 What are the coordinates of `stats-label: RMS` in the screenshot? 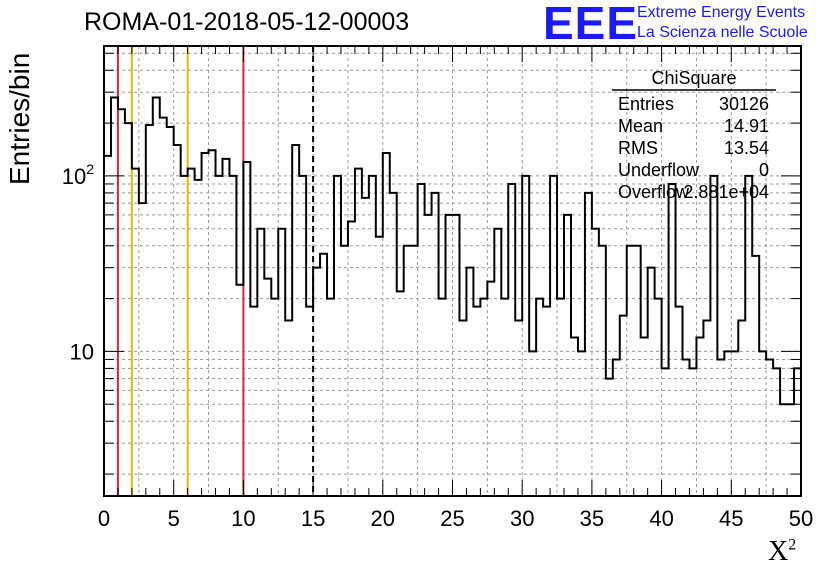 It's located at (638, 148).